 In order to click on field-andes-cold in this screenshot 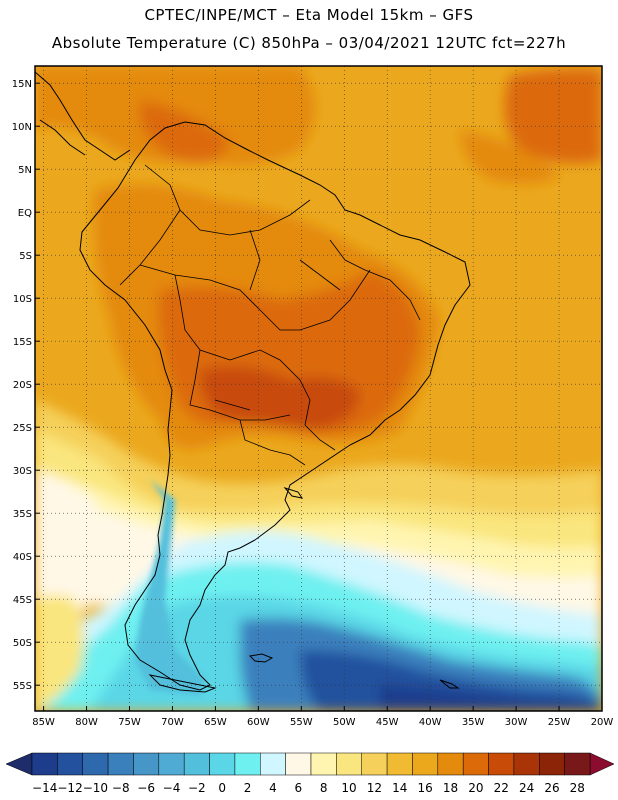, I will do `click(170, 587)`.